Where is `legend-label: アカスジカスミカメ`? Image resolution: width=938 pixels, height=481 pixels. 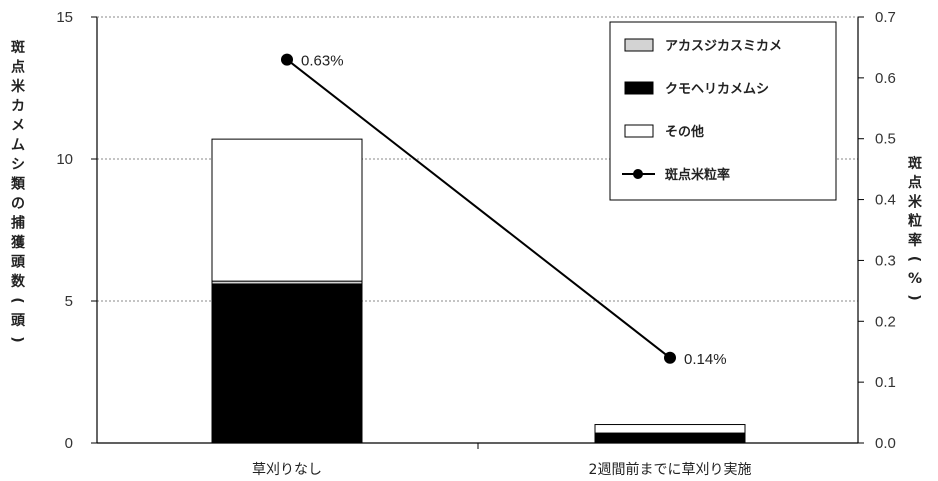
legend-label: アカスジカスミカメ is located at coordinates (723, 46).